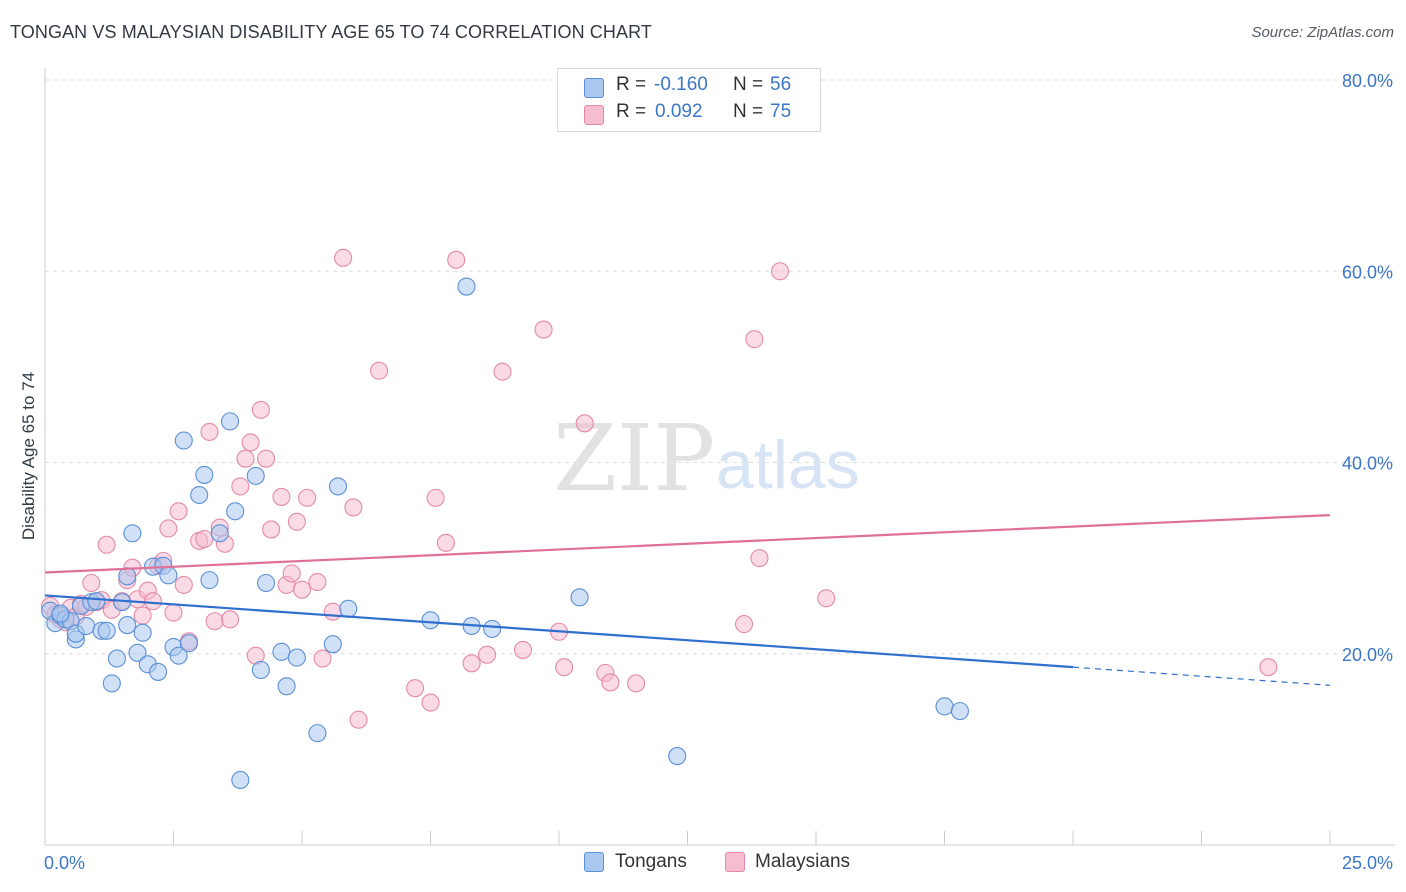  What do you see at coordinates (687, 543) in the screenshot?
I see `trend-line-malaysians` at bounding box center [687, 543].